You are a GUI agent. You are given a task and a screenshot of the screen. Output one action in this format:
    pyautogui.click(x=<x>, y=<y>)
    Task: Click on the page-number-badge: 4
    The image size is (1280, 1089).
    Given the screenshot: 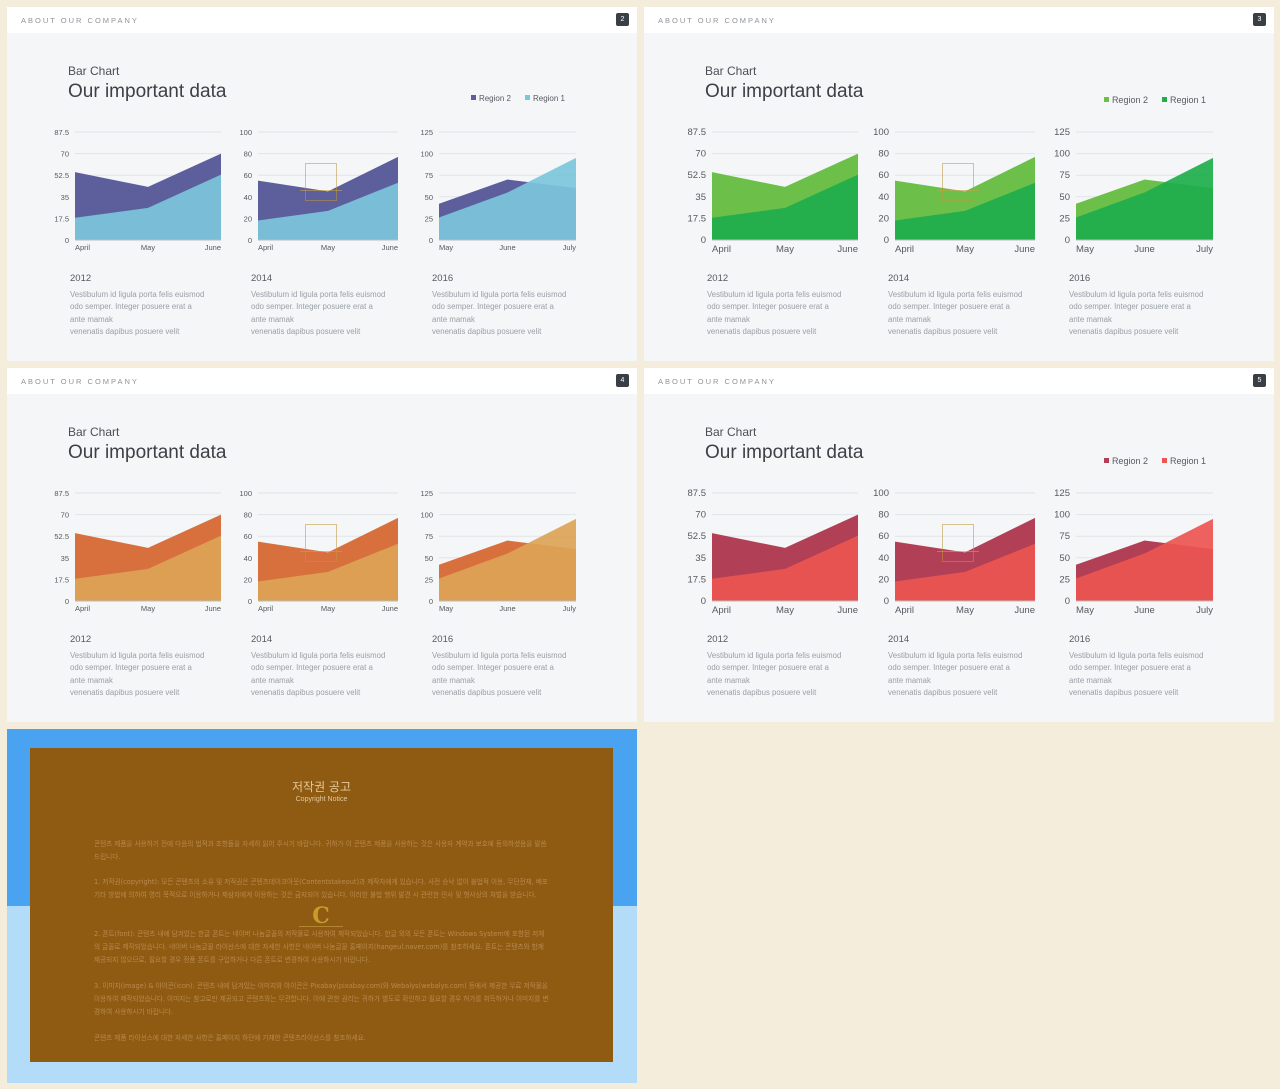 What is the action you would take?
    pyautogui.click(x=622, y=380)
    